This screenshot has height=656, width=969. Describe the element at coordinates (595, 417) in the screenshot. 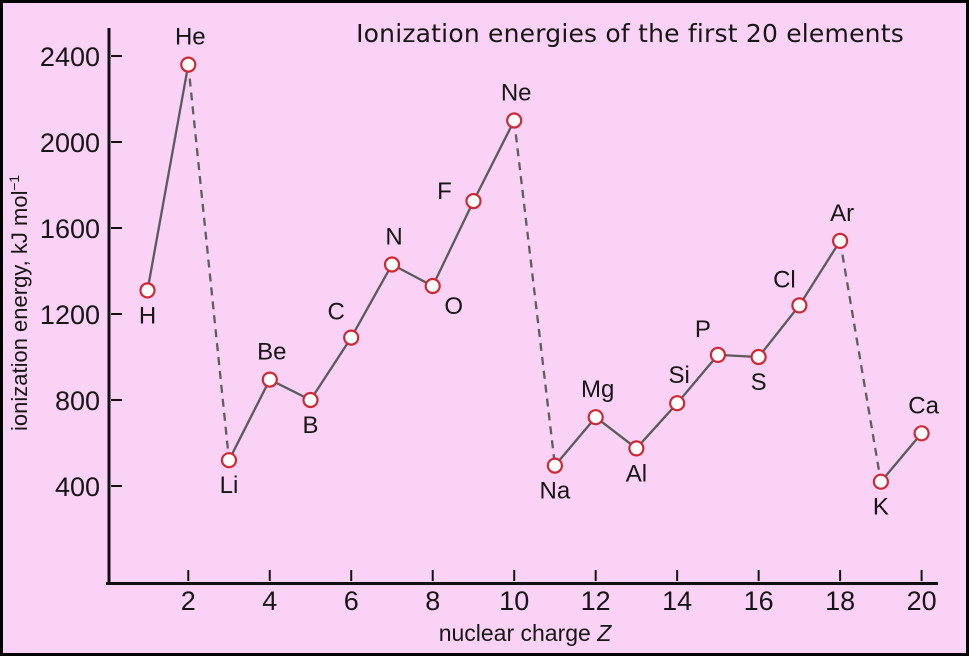

I see `data-point-Mg` at that location.